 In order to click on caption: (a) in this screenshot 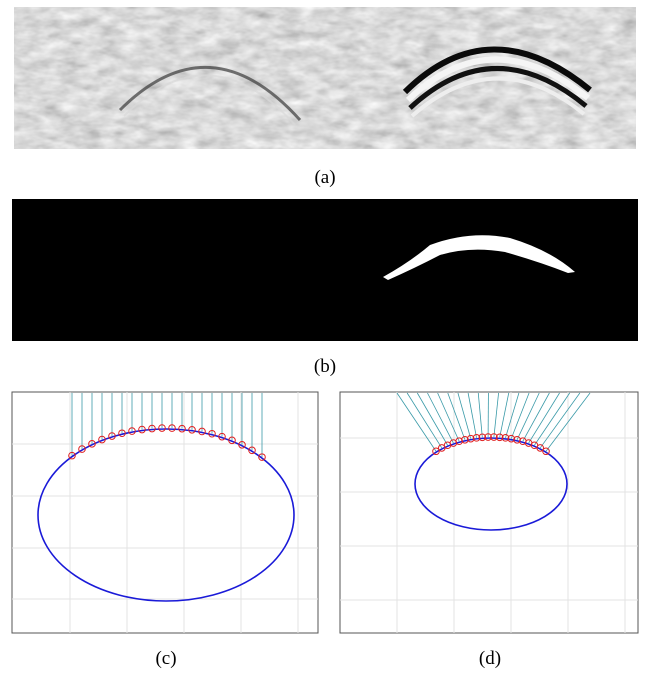, I will do `click(324, 177)`.